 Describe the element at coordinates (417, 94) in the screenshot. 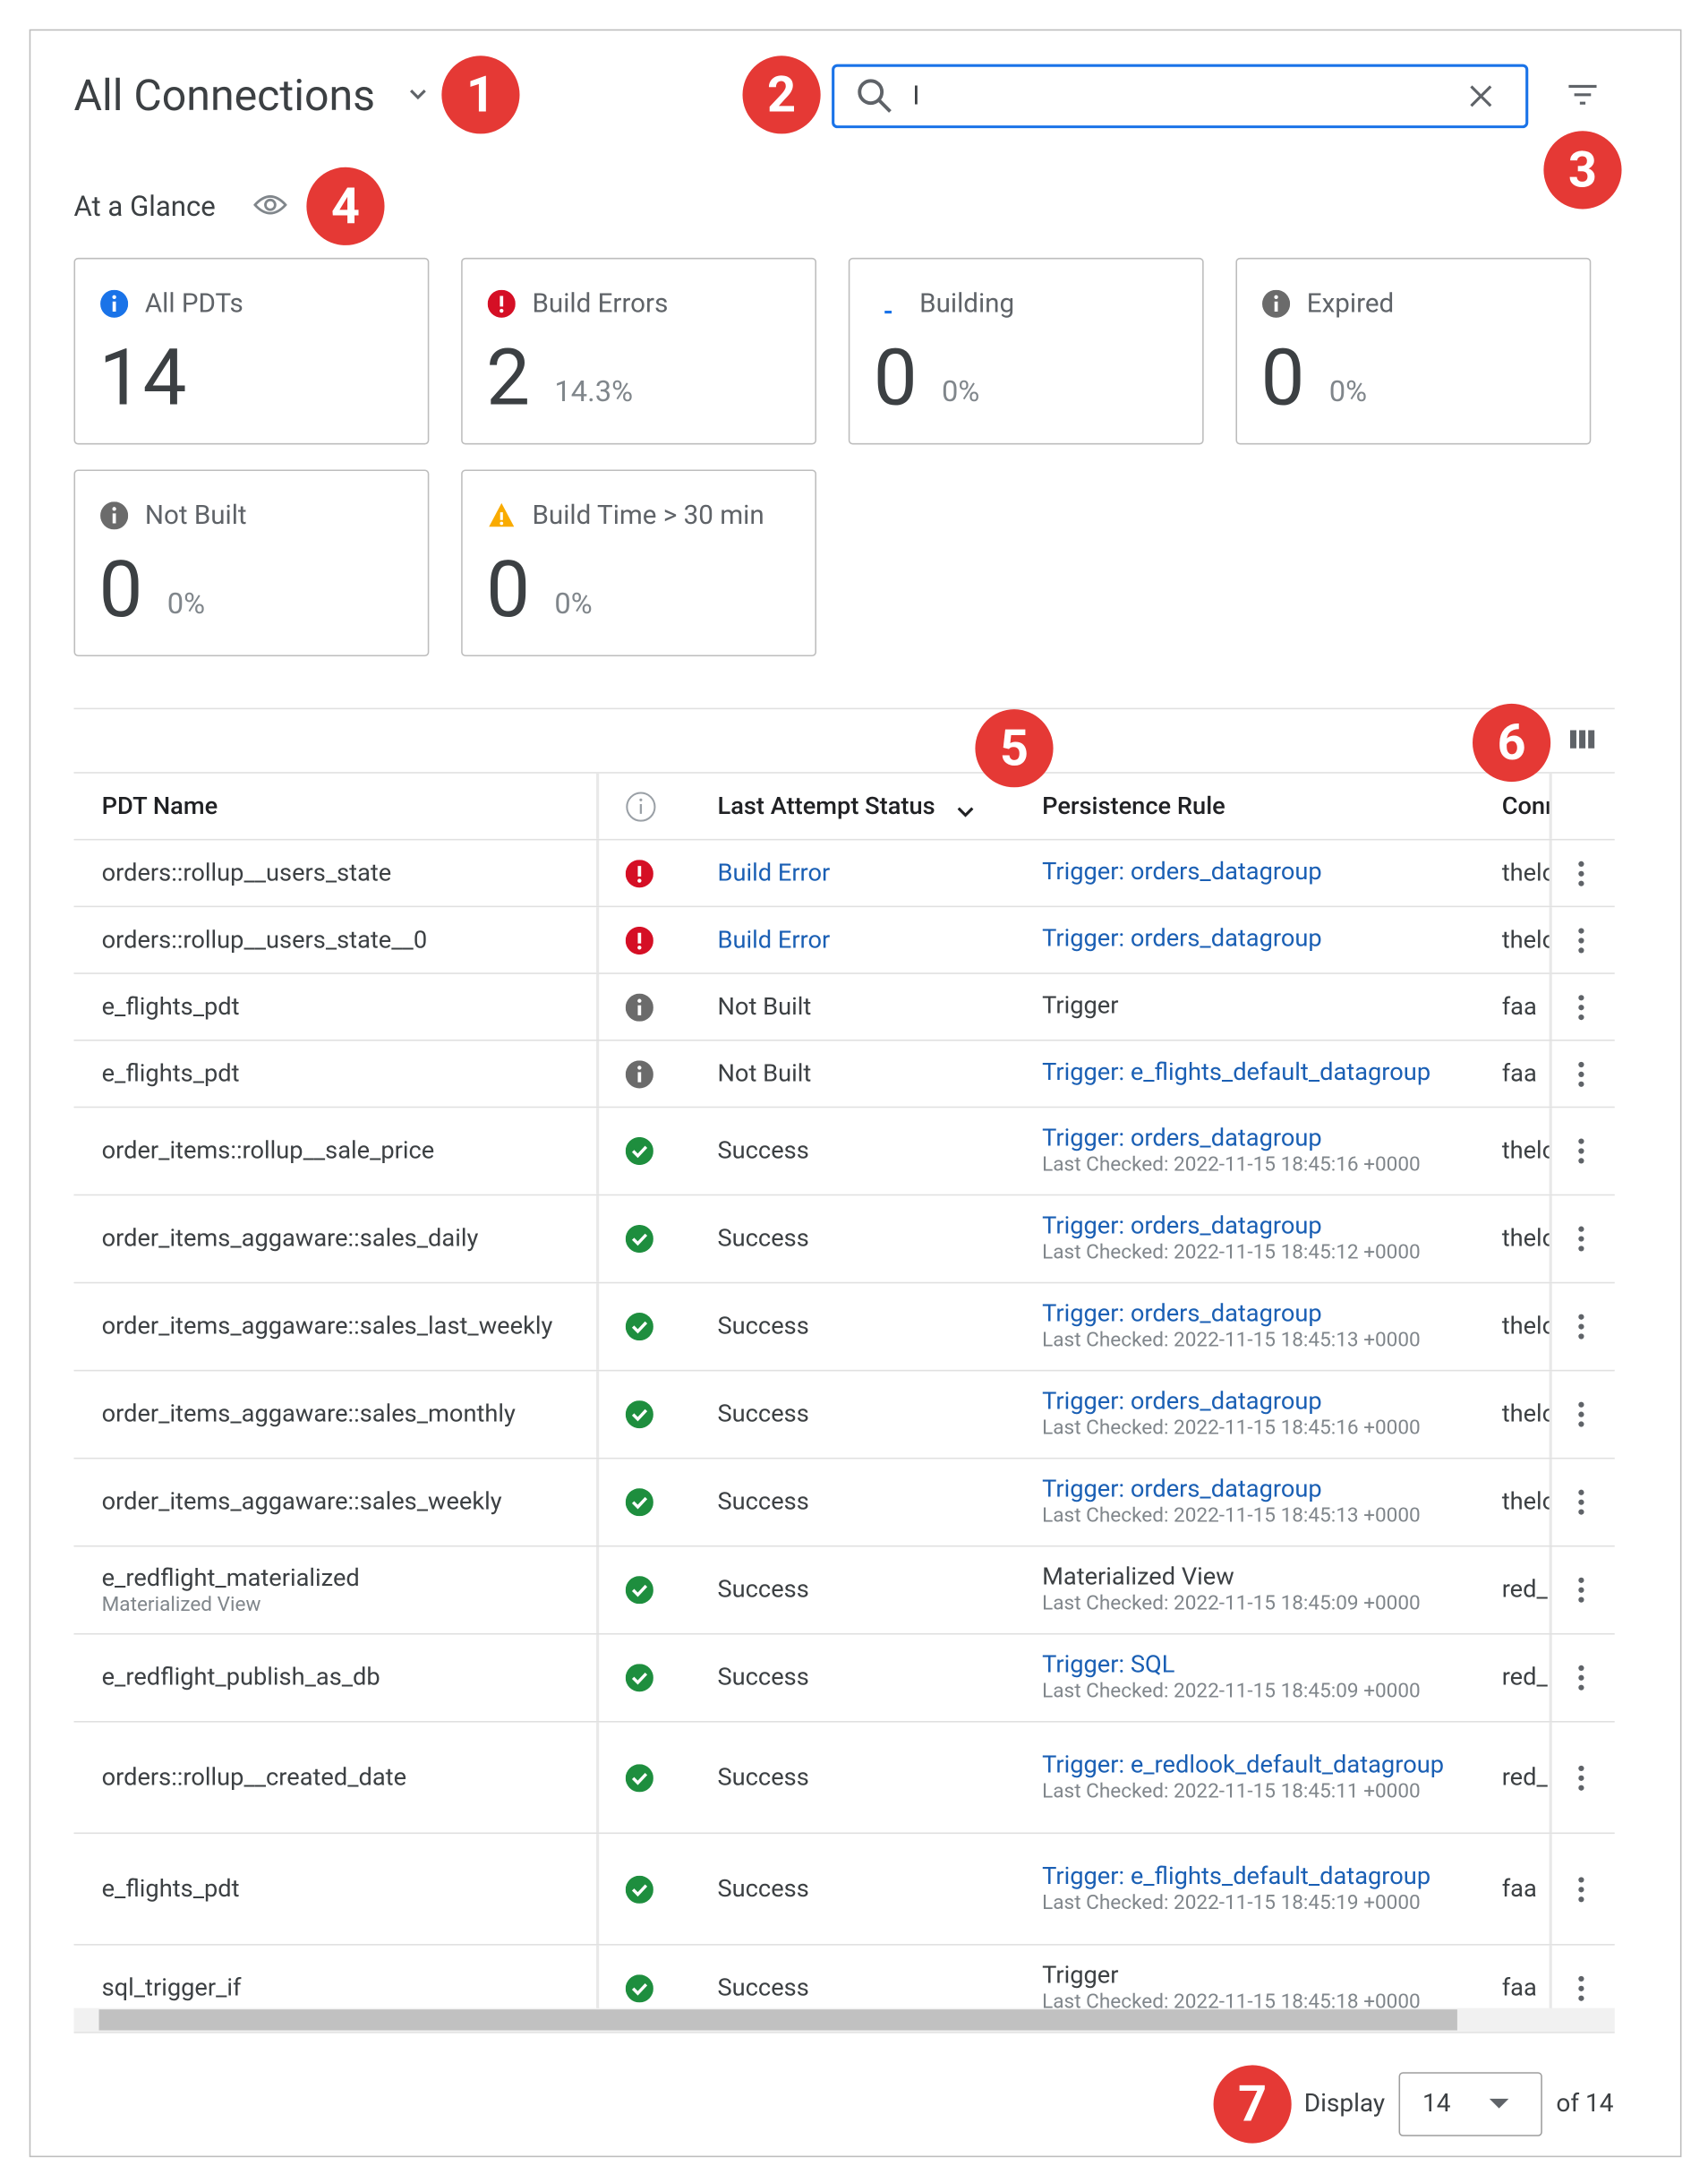

I see `dropdown-caret` at that location.